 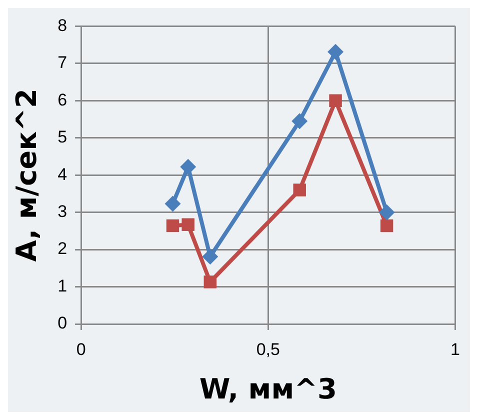 What do you see at coordinates (63, 137) in the screenshot?
I see `y-tick-label: 5` at bounding box center [63, 137].